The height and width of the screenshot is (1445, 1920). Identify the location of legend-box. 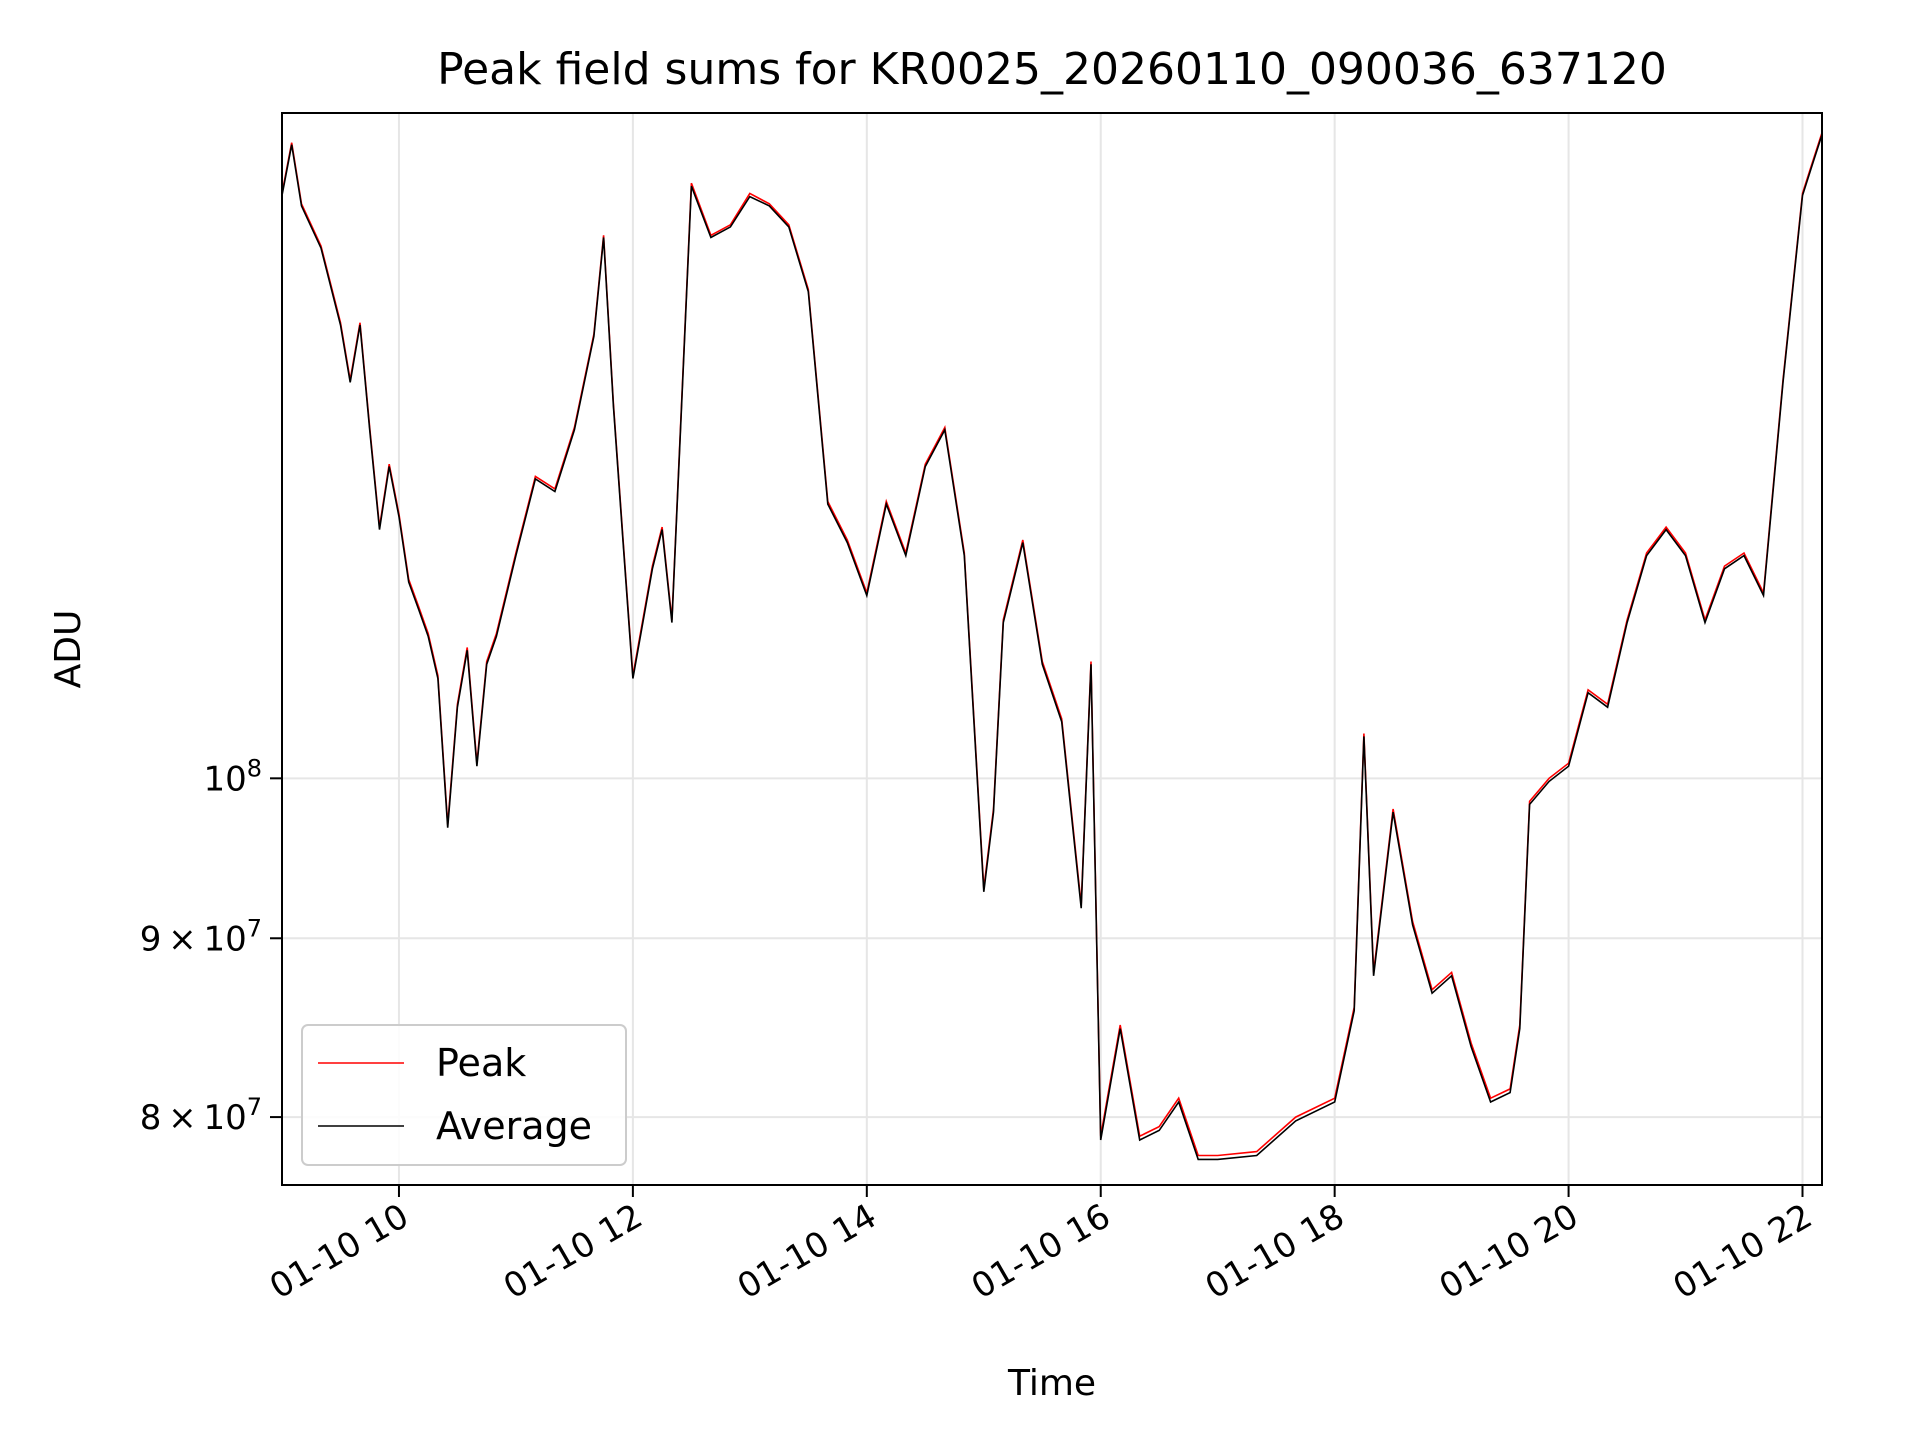
(464, 1095).